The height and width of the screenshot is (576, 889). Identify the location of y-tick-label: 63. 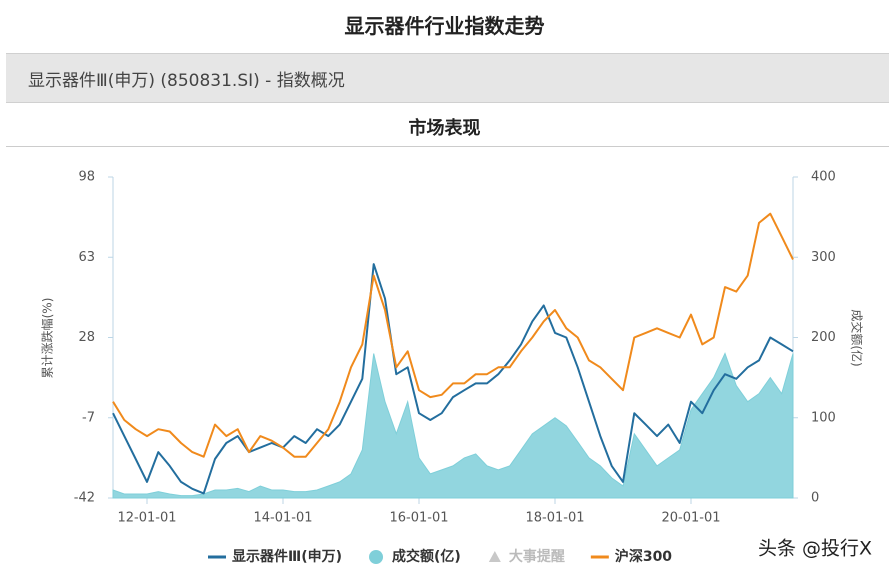
(86, 257).